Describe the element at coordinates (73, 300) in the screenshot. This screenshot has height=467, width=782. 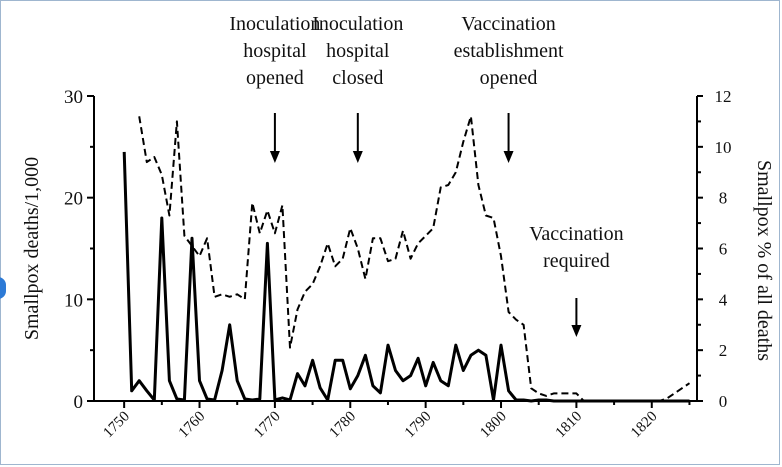
I see `left-tick-label-1: 10` at that location.